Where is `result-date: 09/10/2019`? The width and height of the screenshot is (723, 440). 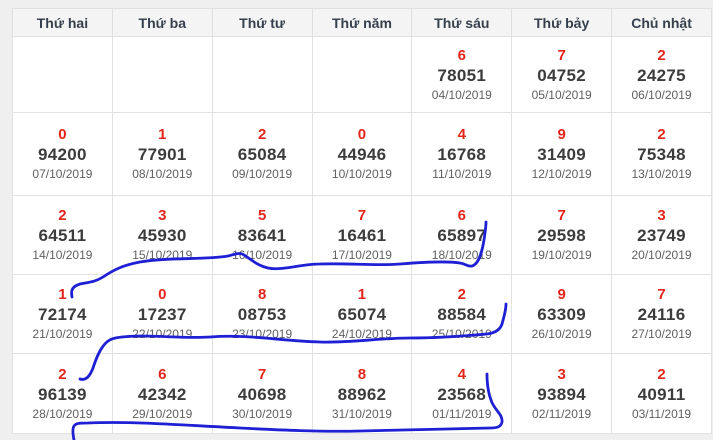 result-date: 09/10/2019 is located at coordinates (262, 174).